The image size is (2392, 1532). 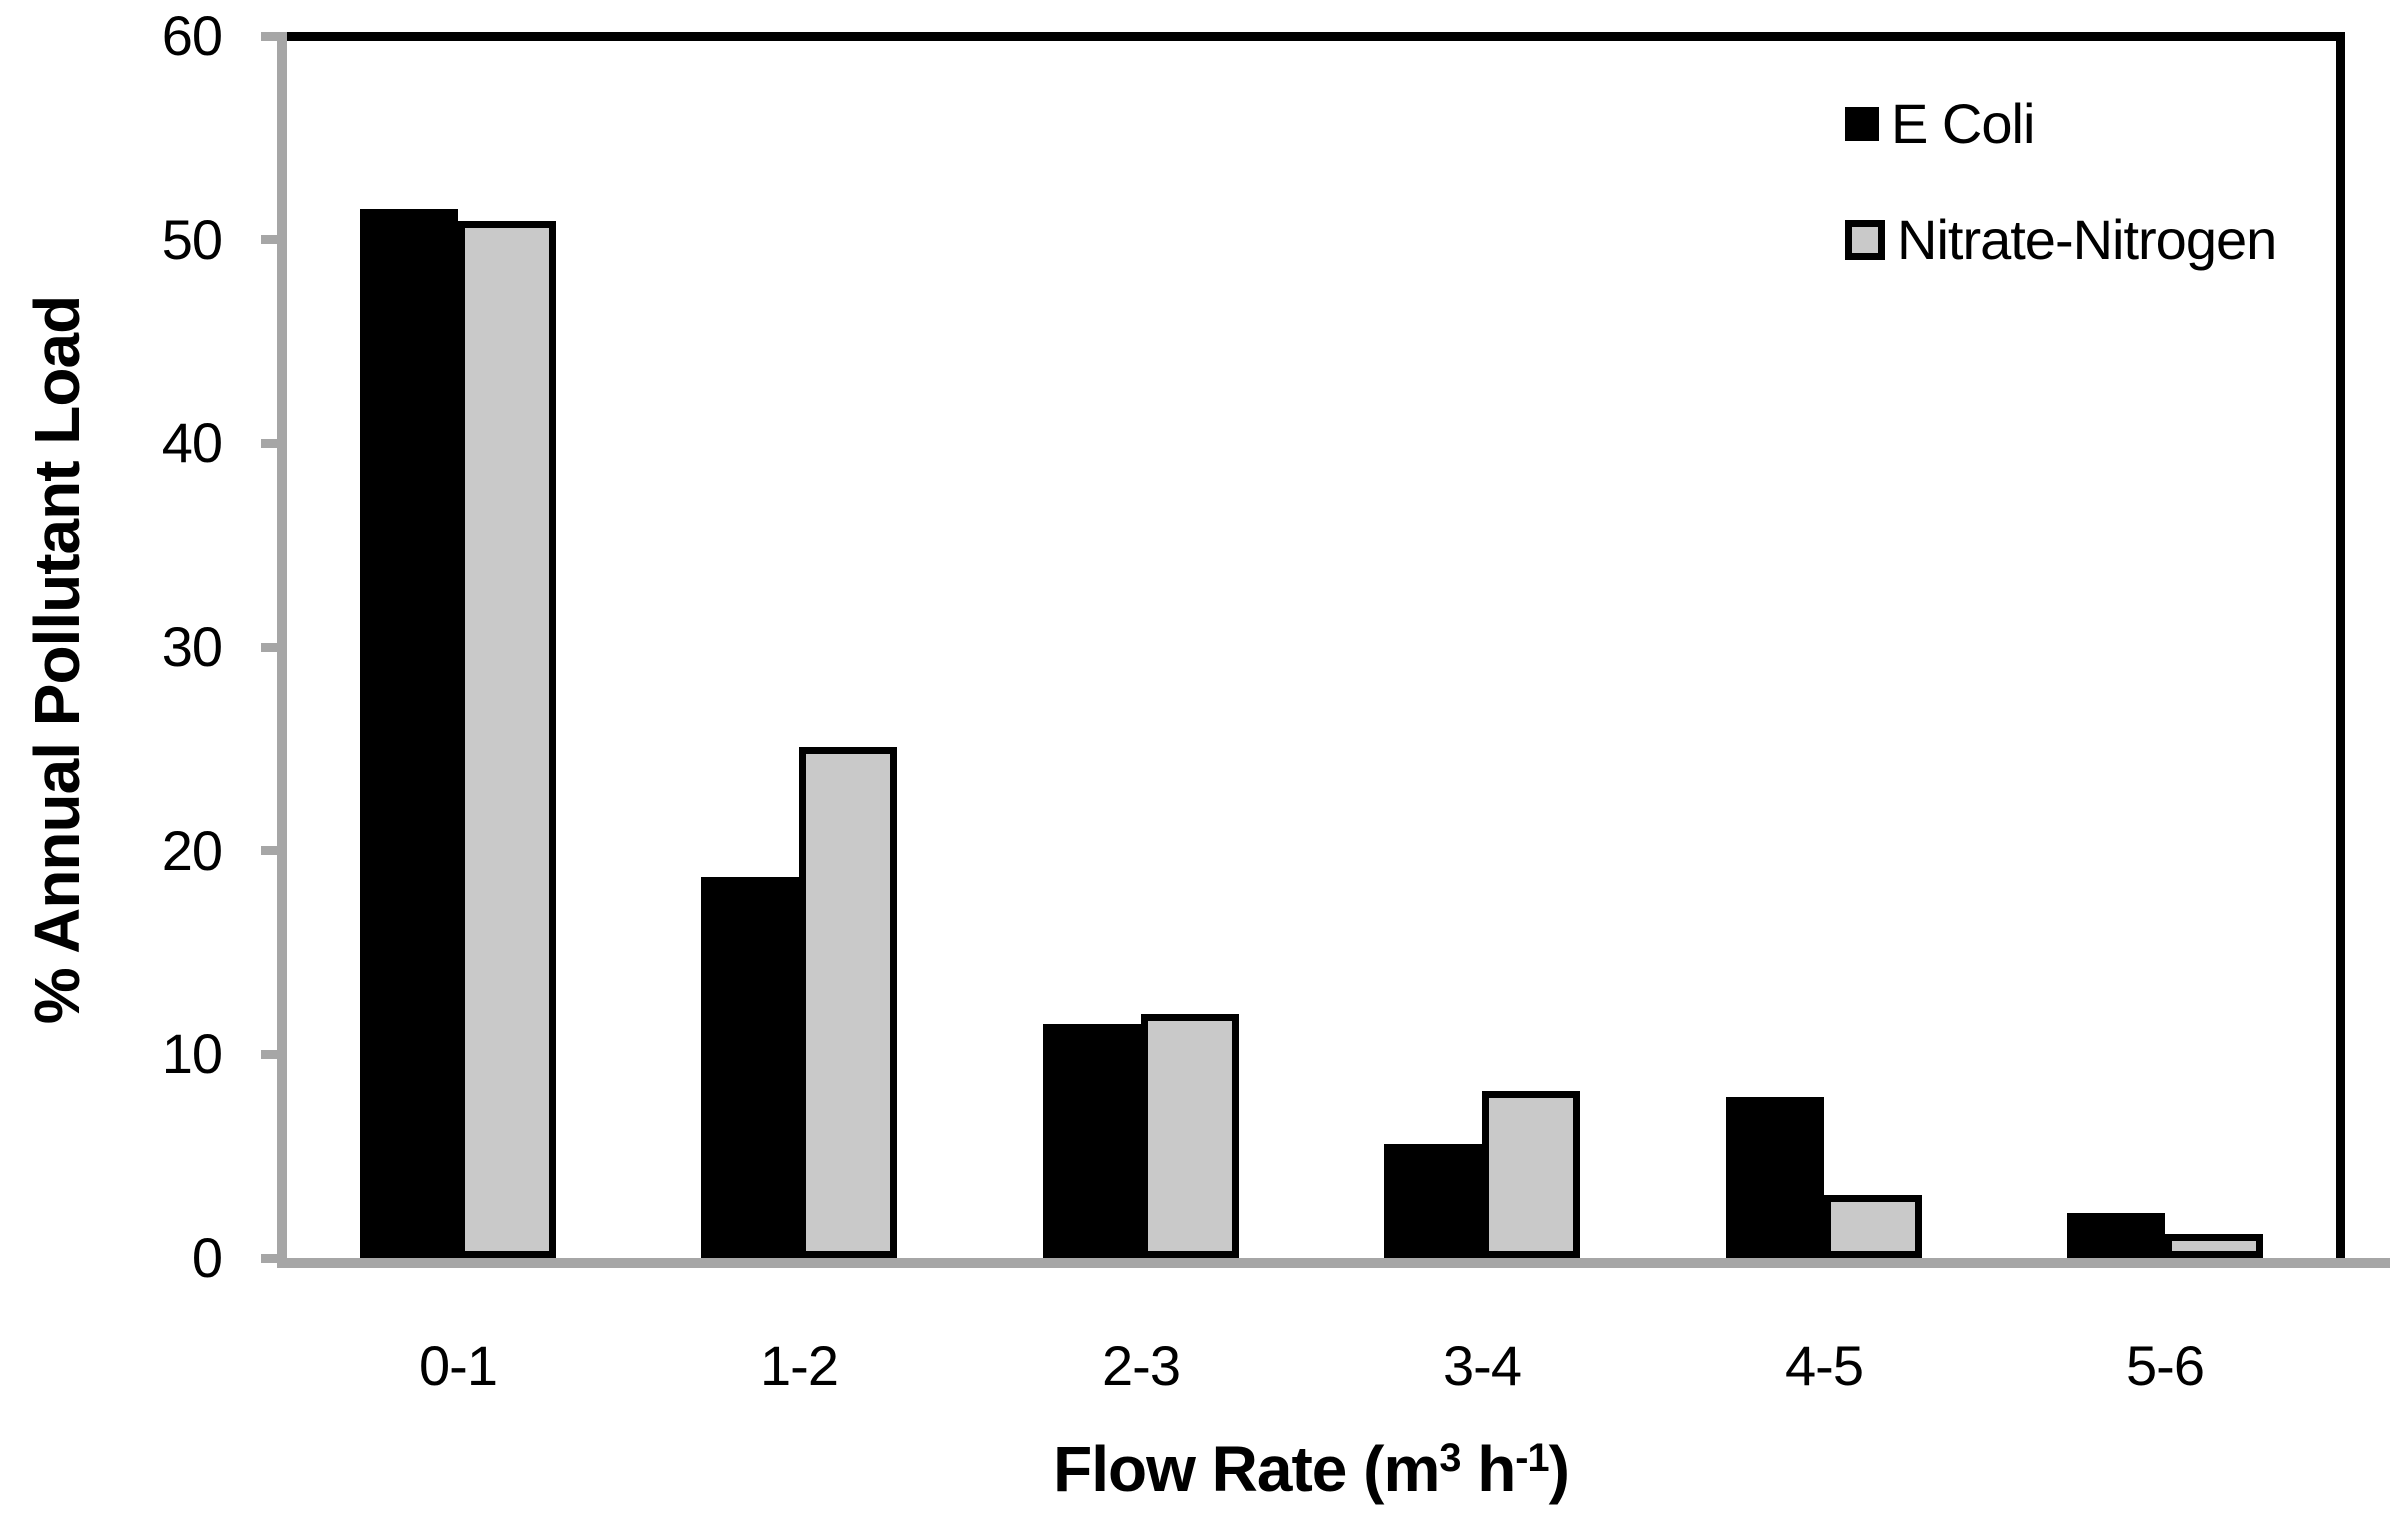 I want to click on x-tick-label: 2-3, so click(x=1141, y=1365).